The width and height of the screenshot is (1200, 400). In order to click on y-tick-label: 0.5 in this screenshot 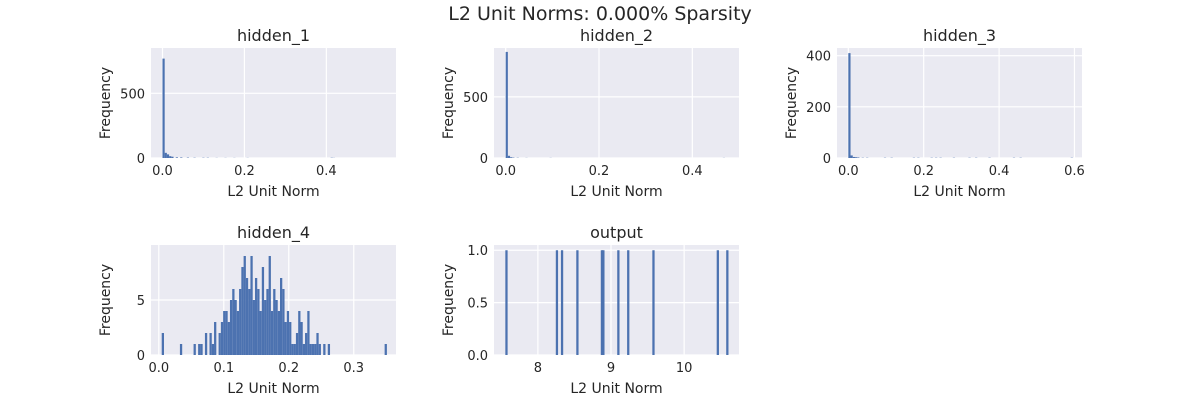, I will do `click(477, 304)`.